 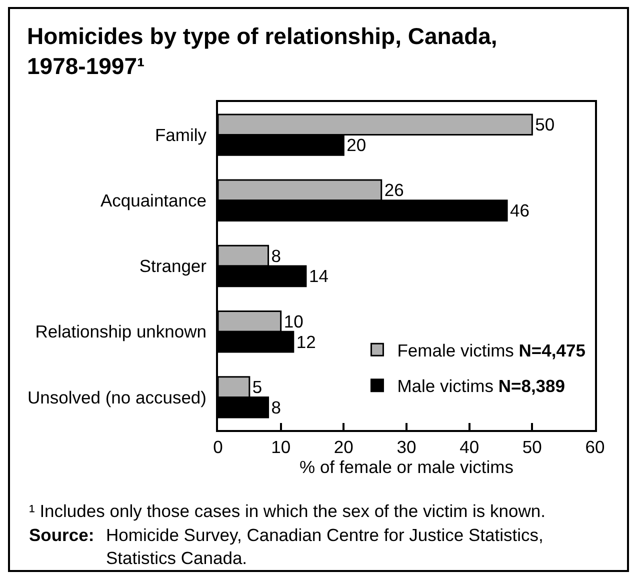 What do you see at coordinates (406, 447) in the screenshot?
I see `x-tick-label: 30` at bounding box center [406, 447].